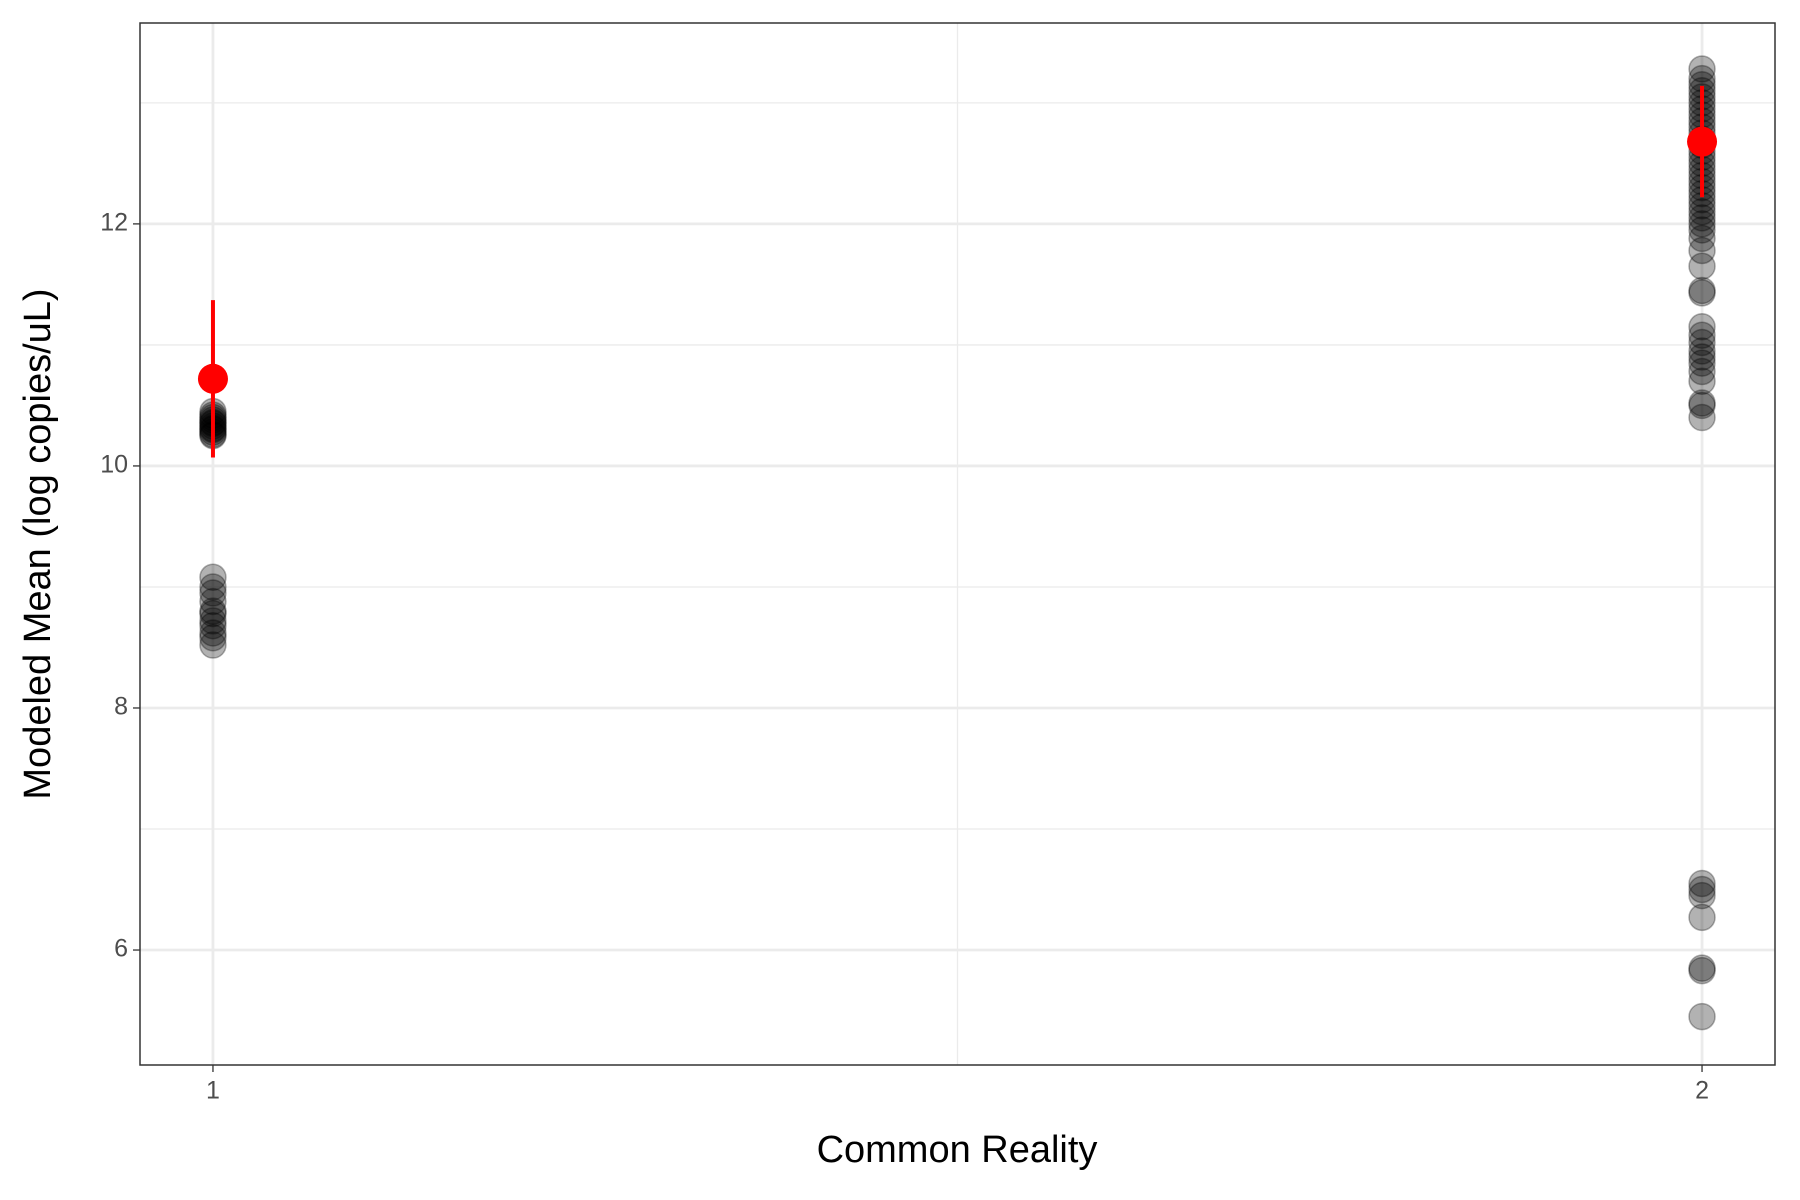 This screenshot has width=1800, height=1200. I want to click on x-tick-label: 1, so click(213, 1091).